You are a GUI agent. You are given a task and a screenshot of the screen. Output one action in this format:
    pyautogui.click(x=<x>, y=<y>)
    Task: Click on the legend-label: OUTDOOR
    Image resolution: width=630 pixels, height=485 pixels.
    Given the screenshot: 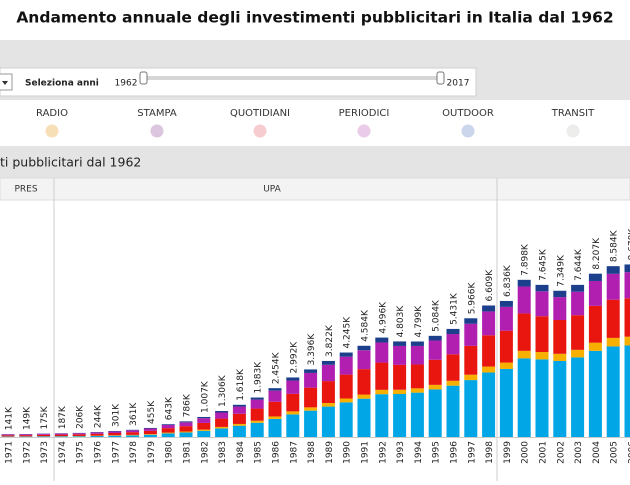 What is the action you would take?
    pyautogui.click(x=468, y=113)
    